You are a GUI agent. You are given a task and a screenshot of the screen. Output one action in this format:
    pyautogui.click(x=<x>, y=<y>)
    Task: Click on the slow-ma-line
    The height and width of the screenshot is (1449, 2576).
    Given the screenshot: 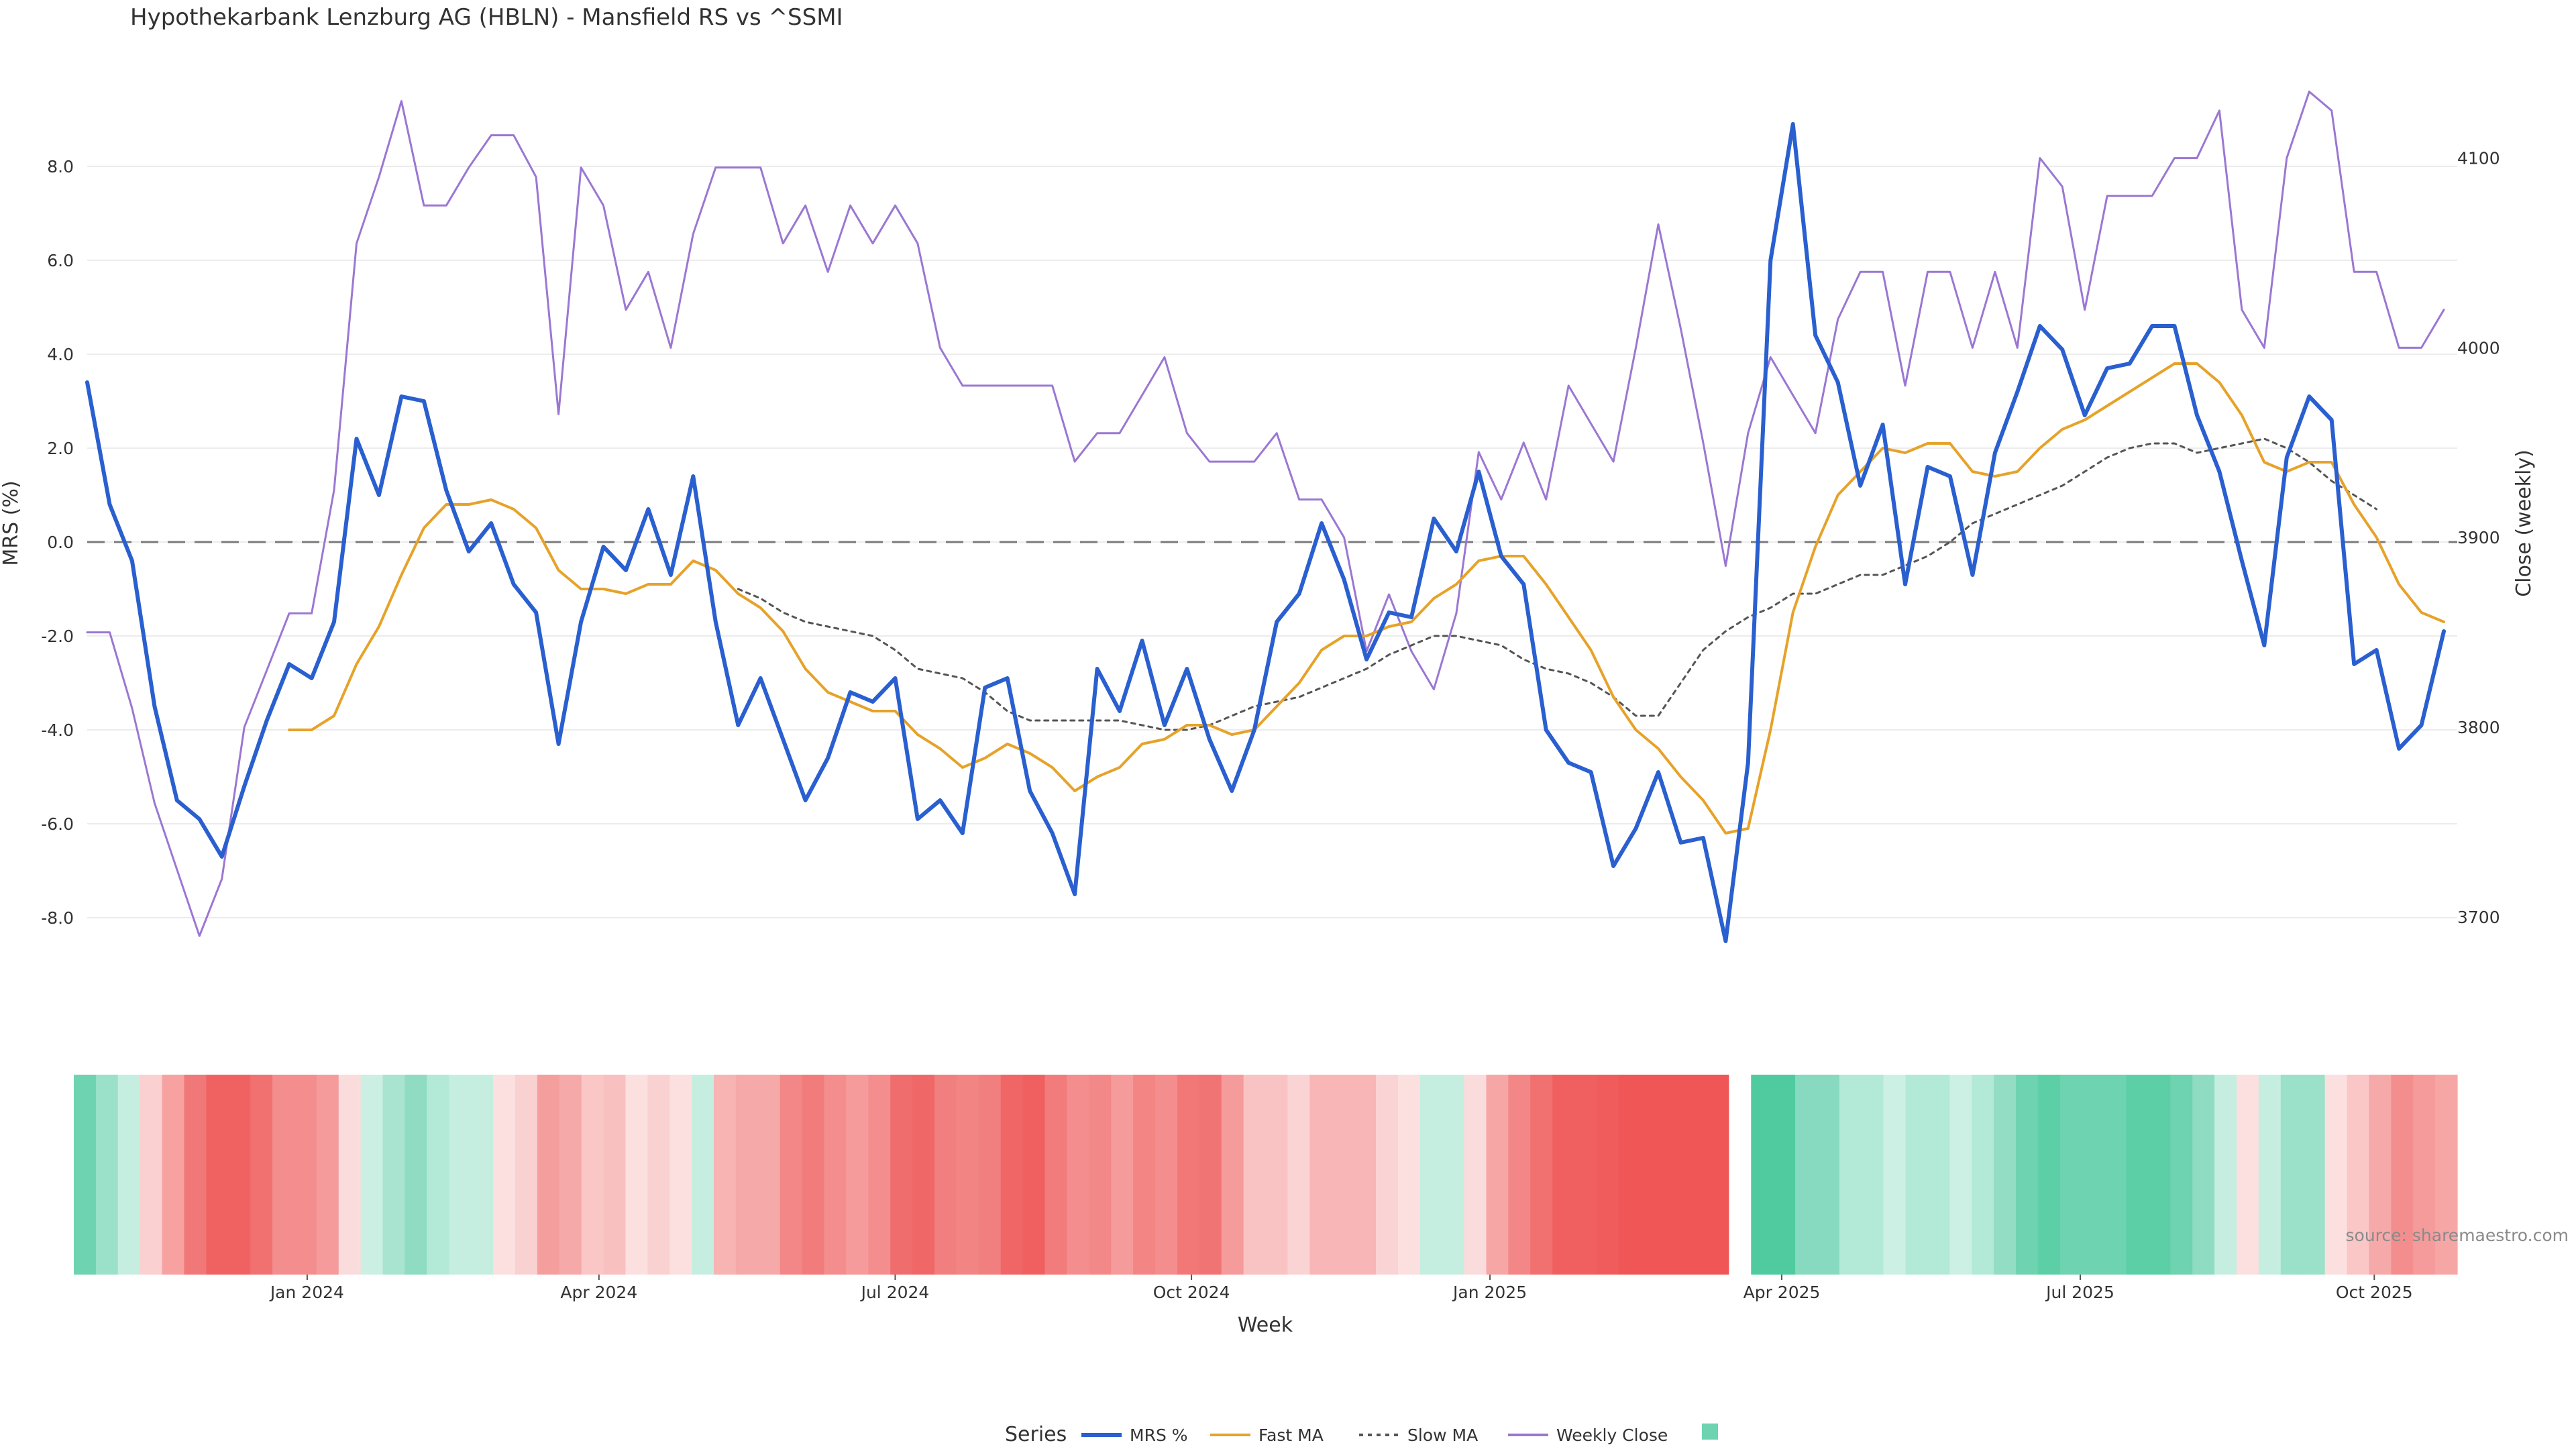 What is the action you would take?
    pyautogui.click(x=1557, y=584)
    